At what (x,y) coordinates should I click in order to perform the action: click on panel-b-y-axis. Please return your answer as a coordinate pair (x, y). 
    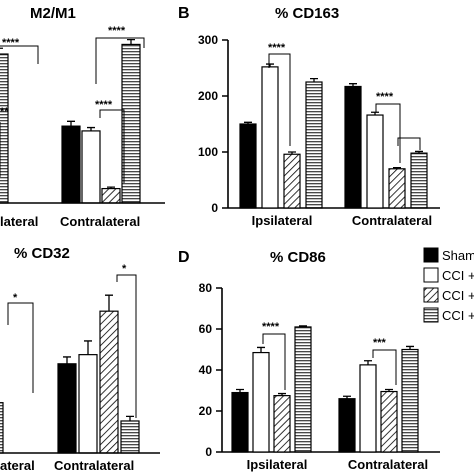
    Looking at the image, I should click on (225, 124).